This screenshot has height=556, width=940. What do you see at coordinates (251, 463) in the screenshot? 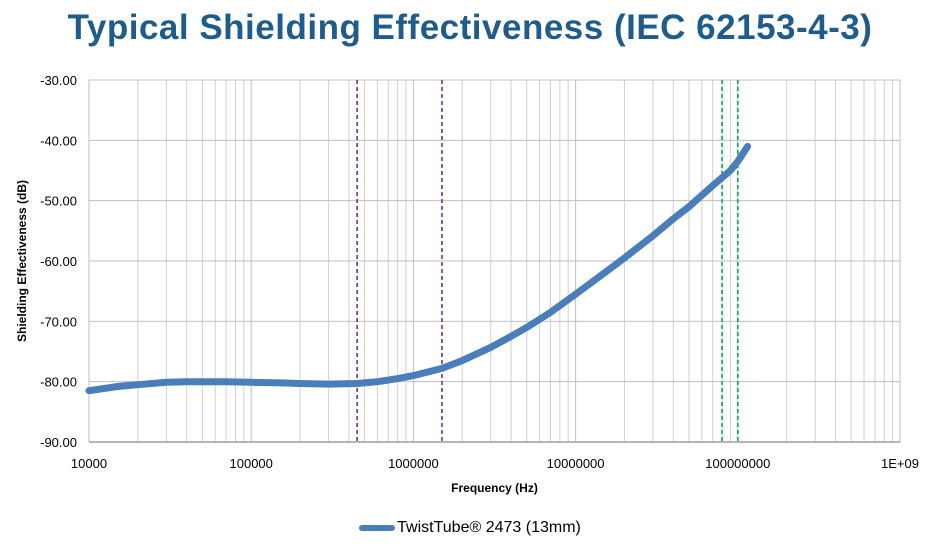
I see `x-tick-label: 100000` at bounding box center [251, 463].